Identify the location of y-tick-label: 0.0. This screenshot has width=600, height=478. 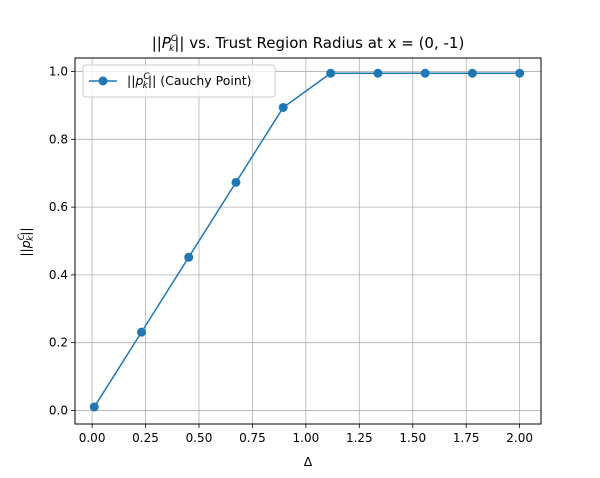
(58, 410).